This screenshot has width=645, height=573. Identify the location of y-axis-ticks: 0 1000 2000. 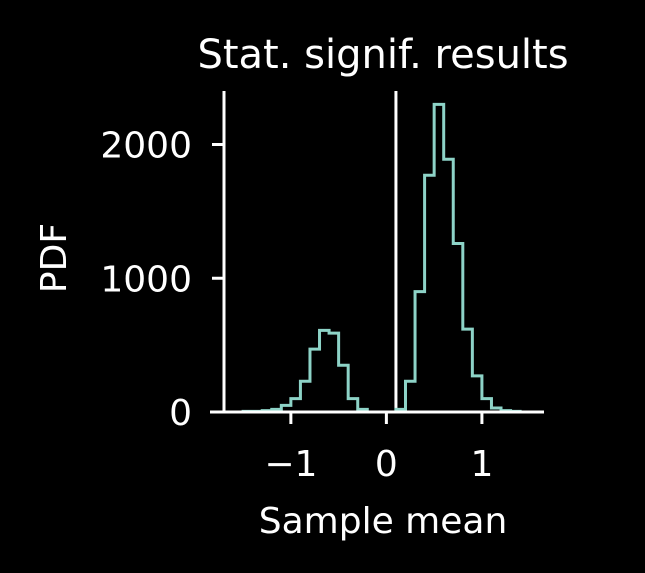
(162, 280).